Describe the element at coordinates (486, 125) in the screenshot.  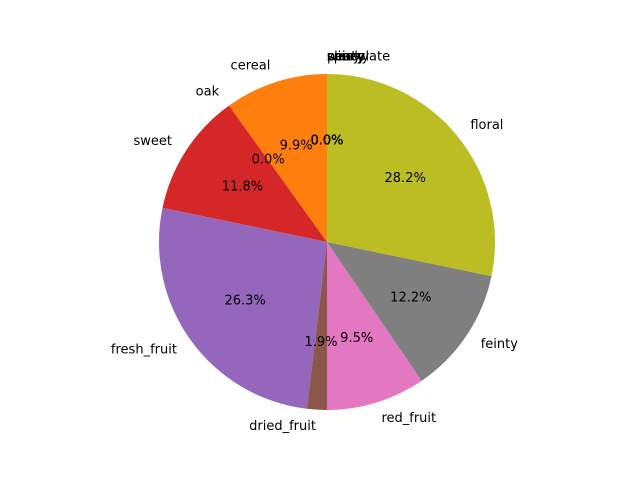
I see `category-label-floral: floral` at that location.